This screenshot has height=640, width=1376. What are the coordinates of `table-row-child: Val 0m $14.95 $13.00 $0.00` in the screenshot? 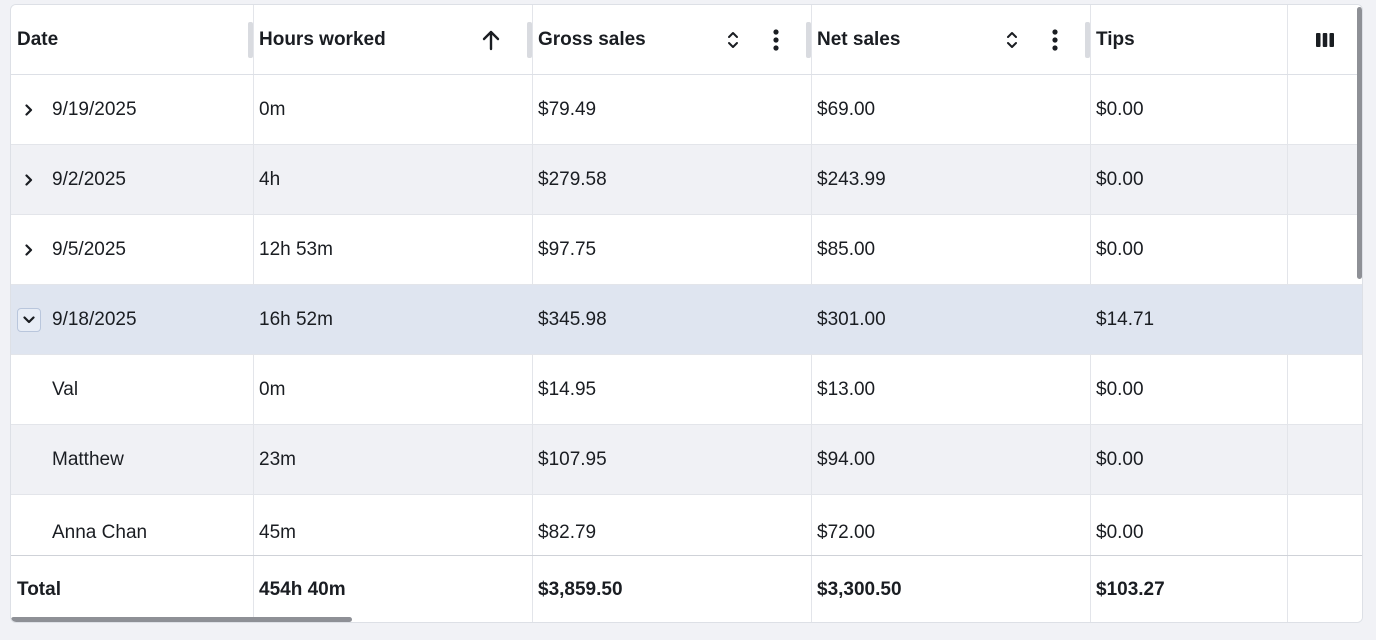 It's located at (686, 390).